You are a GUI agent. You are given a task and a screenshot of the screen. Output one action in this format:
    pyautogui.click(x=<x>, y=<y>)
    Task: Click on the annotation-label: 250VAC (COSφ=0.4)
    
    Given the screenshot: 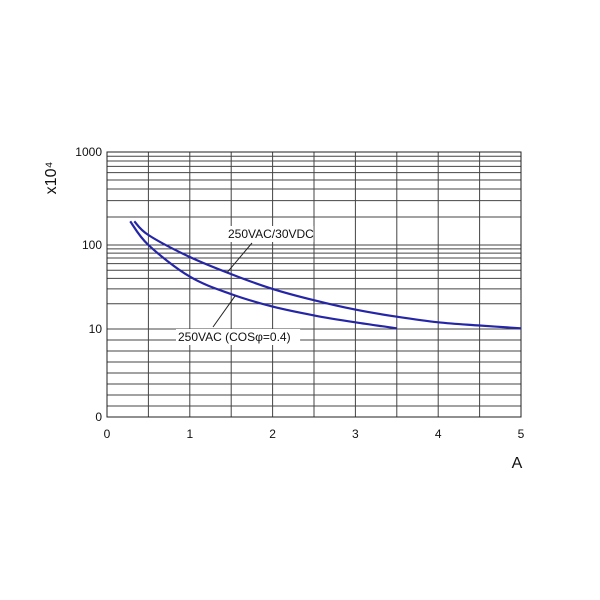 What is the action you would take?
    pyautogui.click(x=234, y=337)
    